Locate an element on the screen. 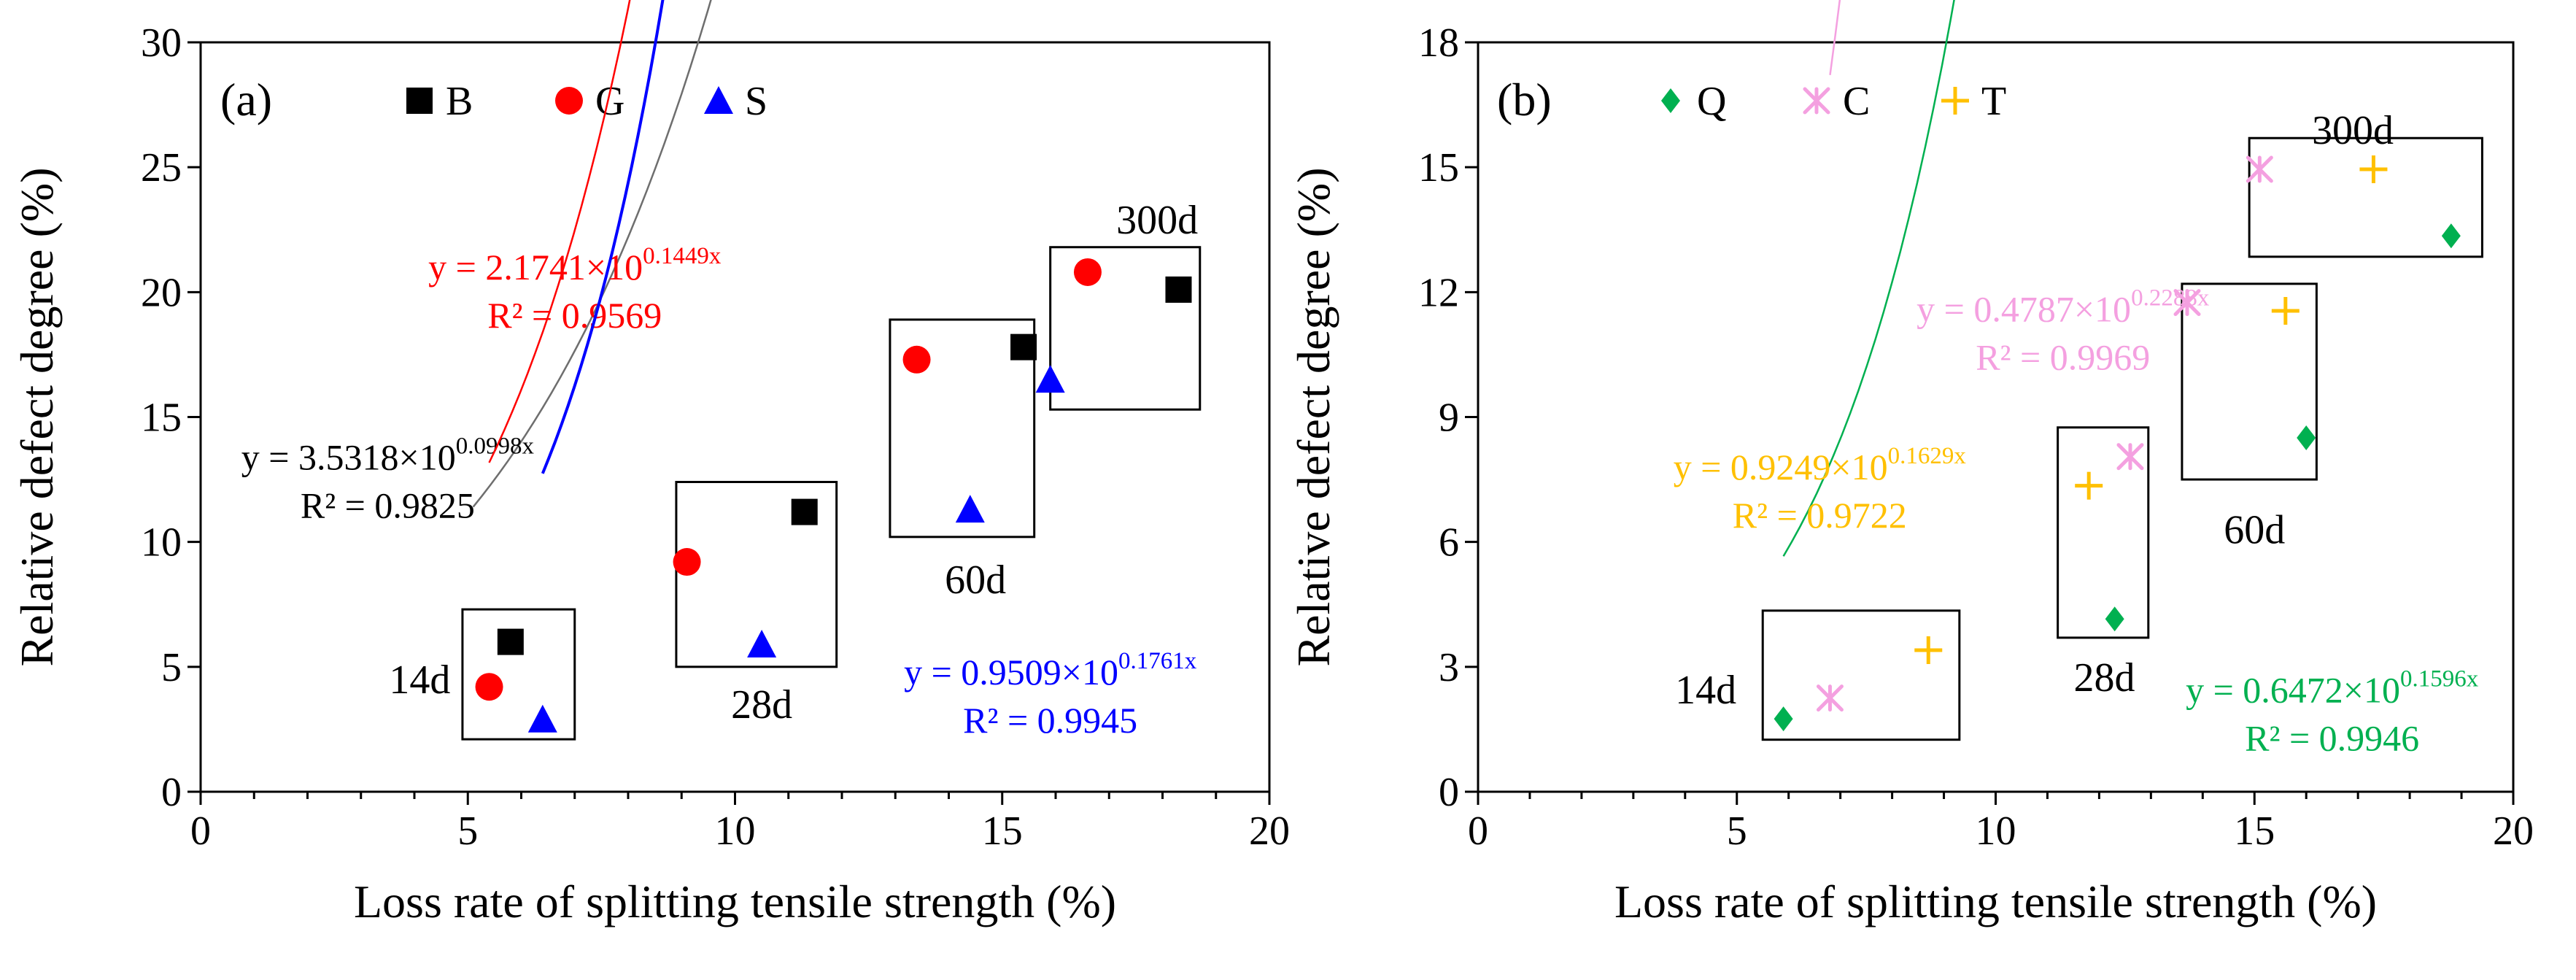  y-tick-label: 20 is located at coordinates (161, 292).